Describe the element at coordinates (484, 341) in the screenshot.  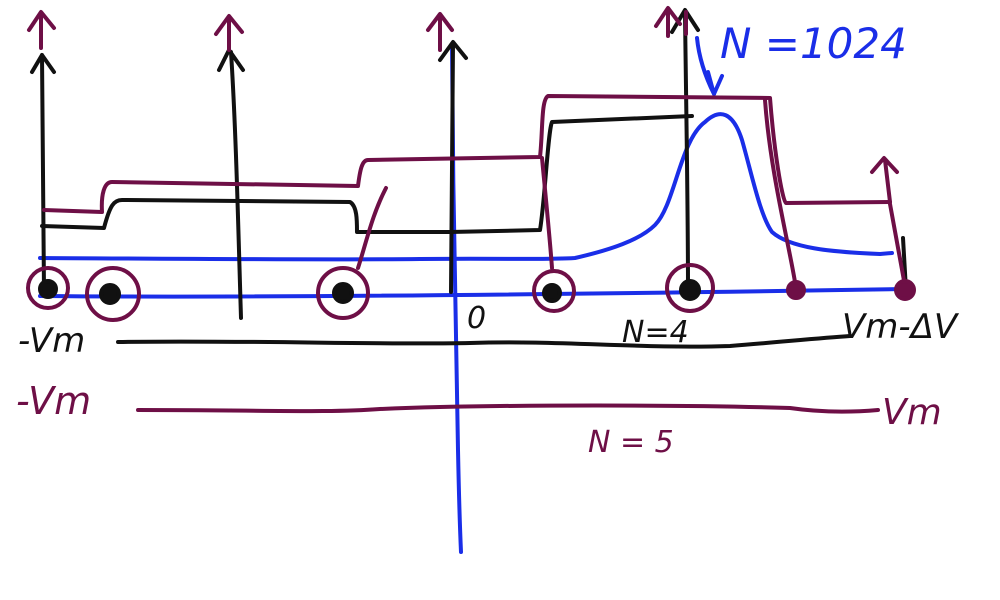
I see `black-baseline` at that location.